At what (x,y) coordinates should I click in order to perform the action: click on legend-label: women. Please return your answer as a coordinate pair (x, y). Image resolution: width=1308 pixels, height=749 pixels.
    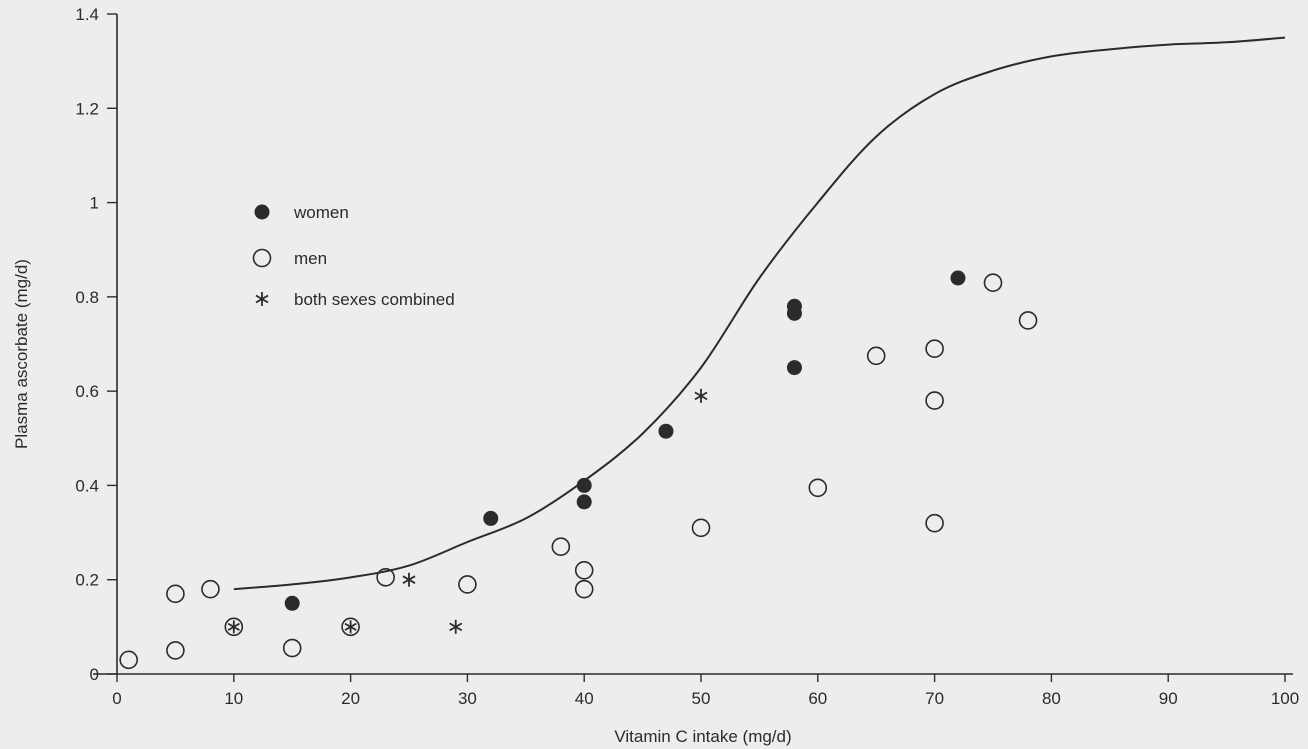
    Looking at the image, I should click on (321, 212).